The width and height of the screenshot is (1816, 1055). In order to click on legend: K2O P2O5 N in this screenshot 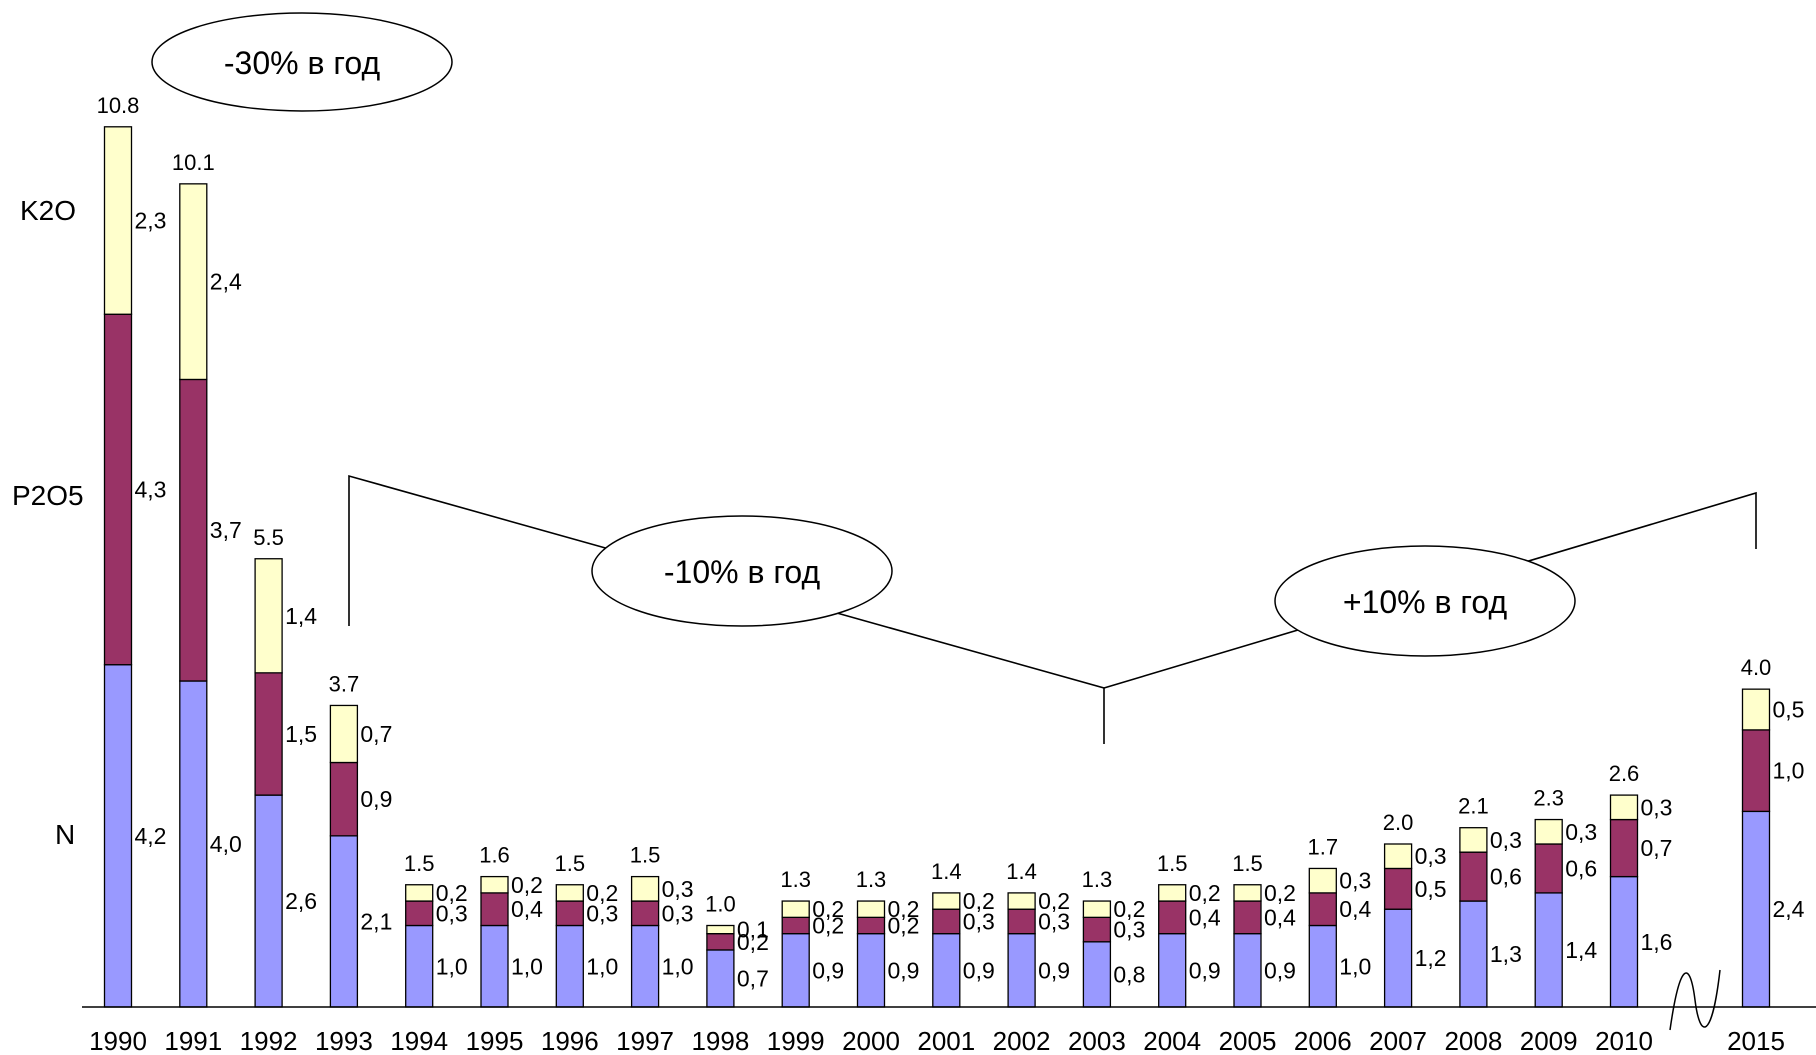, I will do `click(48, 522)`.